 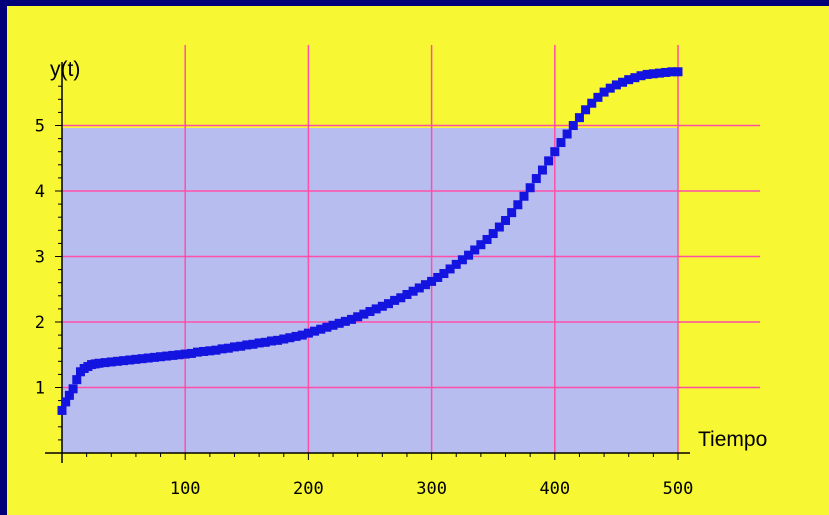 I want to click on x-tick-label-100: 100, so click(x=185, y=489).